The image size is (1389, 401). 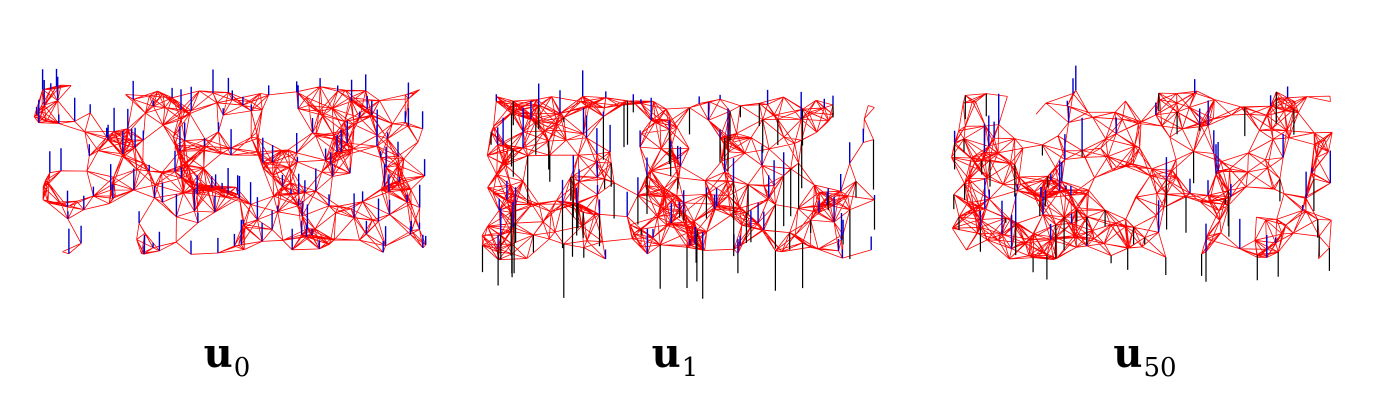 I want to click on caption-u0-subscript: 0, so click(x=242, y=368).